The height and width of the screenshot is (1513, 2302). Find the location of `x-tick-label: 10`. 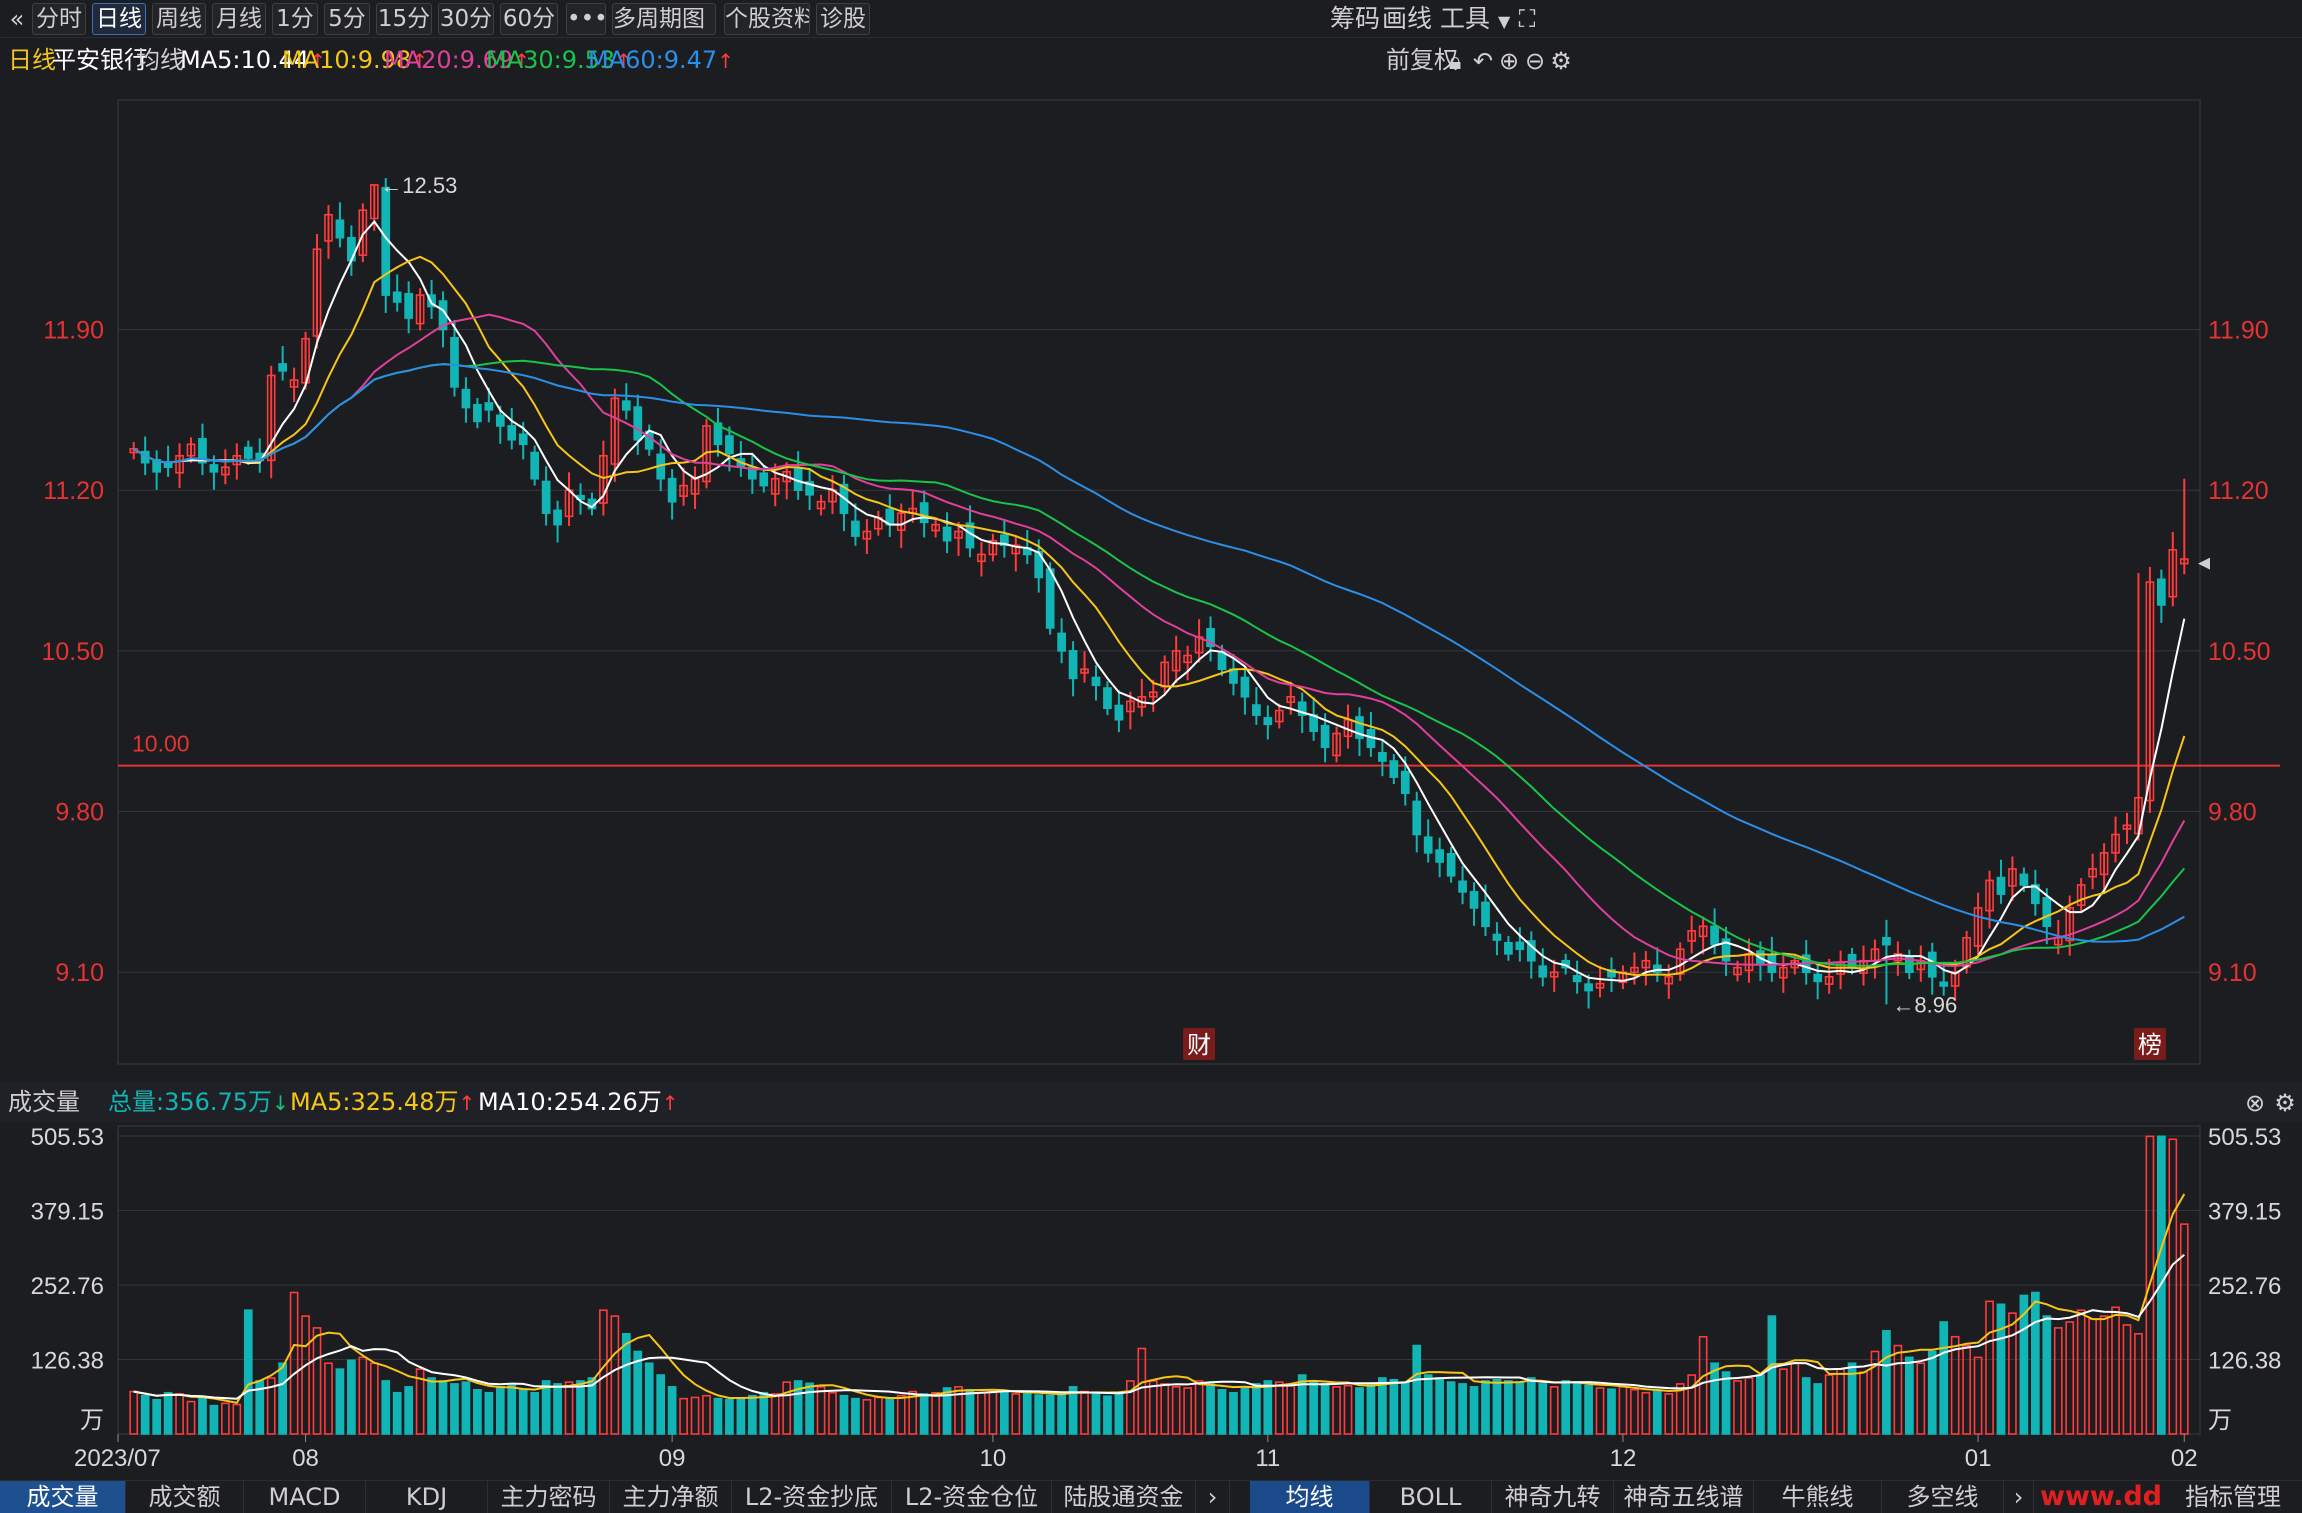

x-tick-label: 10 is located at coordinates (993, 1458).